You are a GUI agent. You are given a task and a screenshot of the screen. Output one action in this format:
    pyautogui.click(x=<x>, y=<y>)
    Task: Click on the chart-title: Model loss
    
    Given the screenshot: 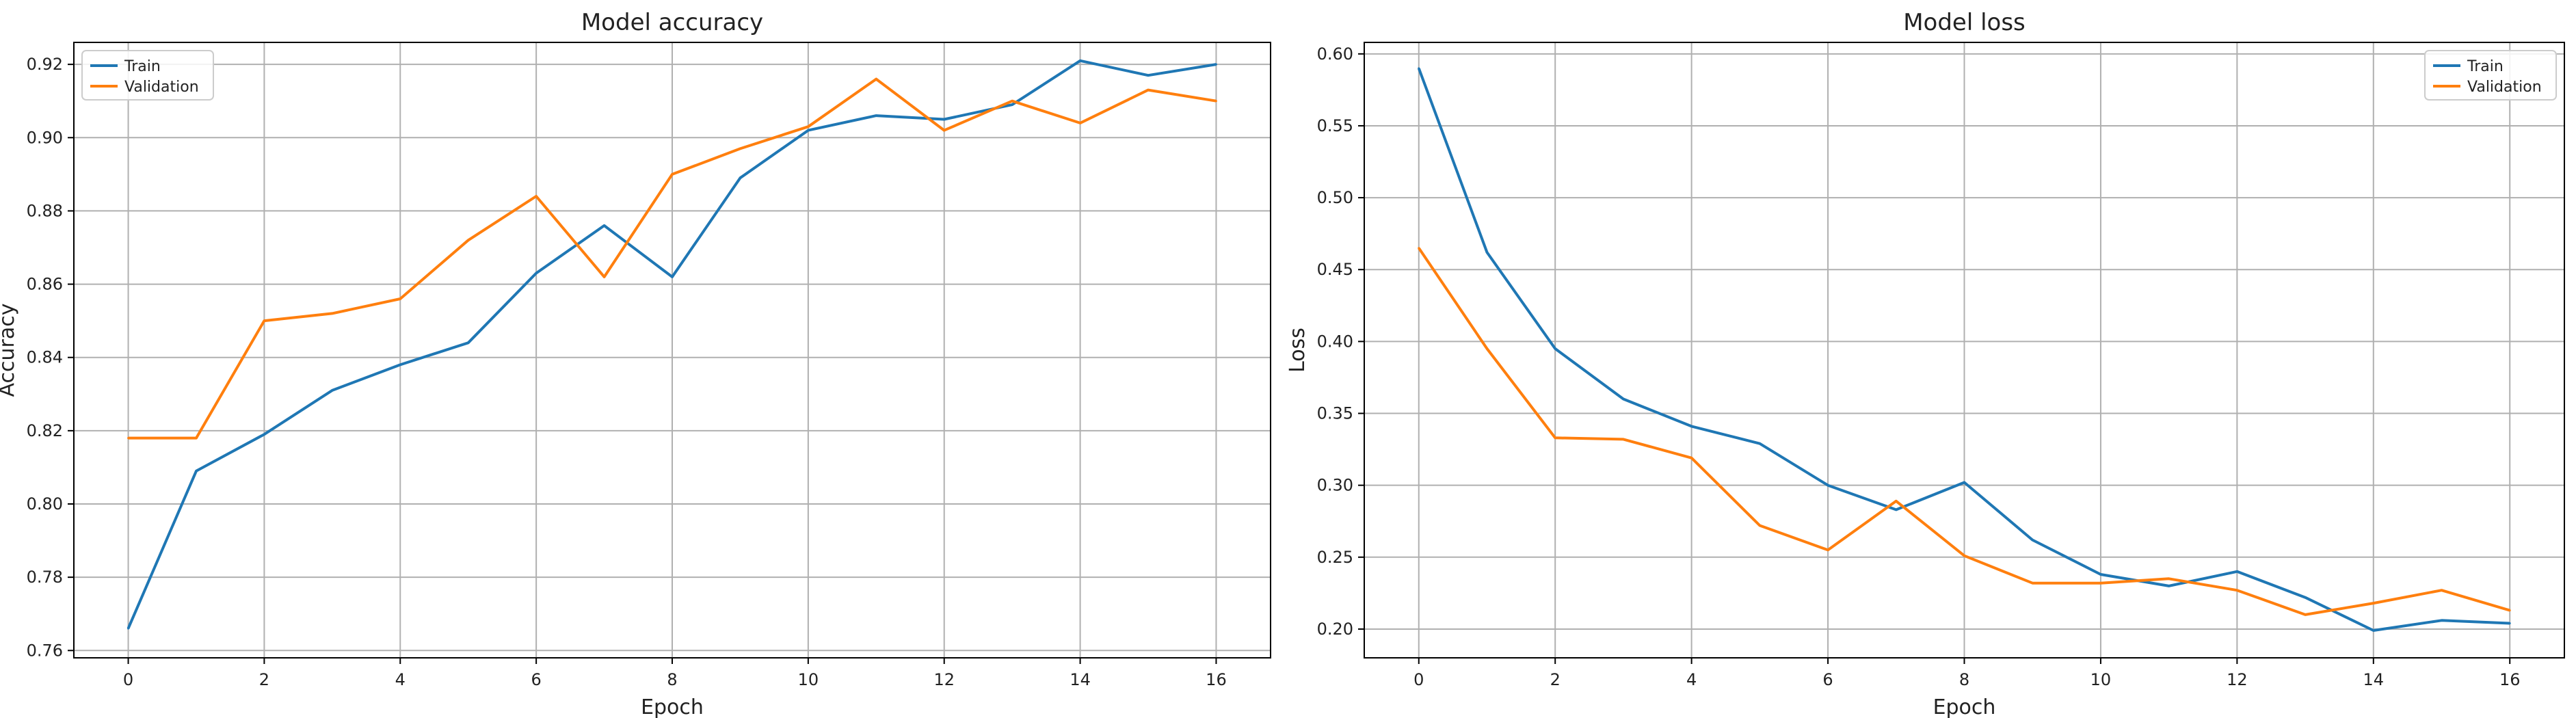 What is the action you would take?
    pyautogui.click(x=1964, y=22)
    